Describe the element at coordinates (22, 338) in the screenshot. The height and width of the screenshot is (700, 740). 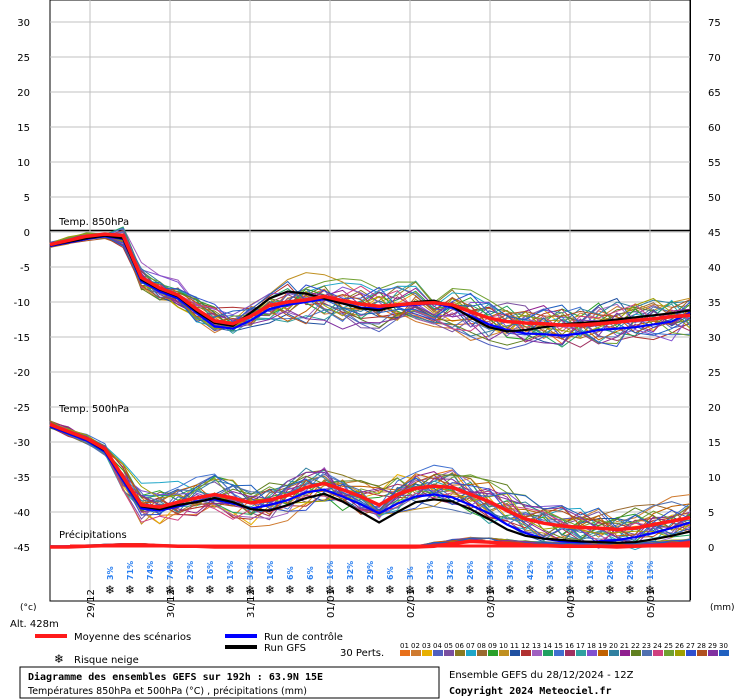
I see `y-left-tick: -15` at that location.